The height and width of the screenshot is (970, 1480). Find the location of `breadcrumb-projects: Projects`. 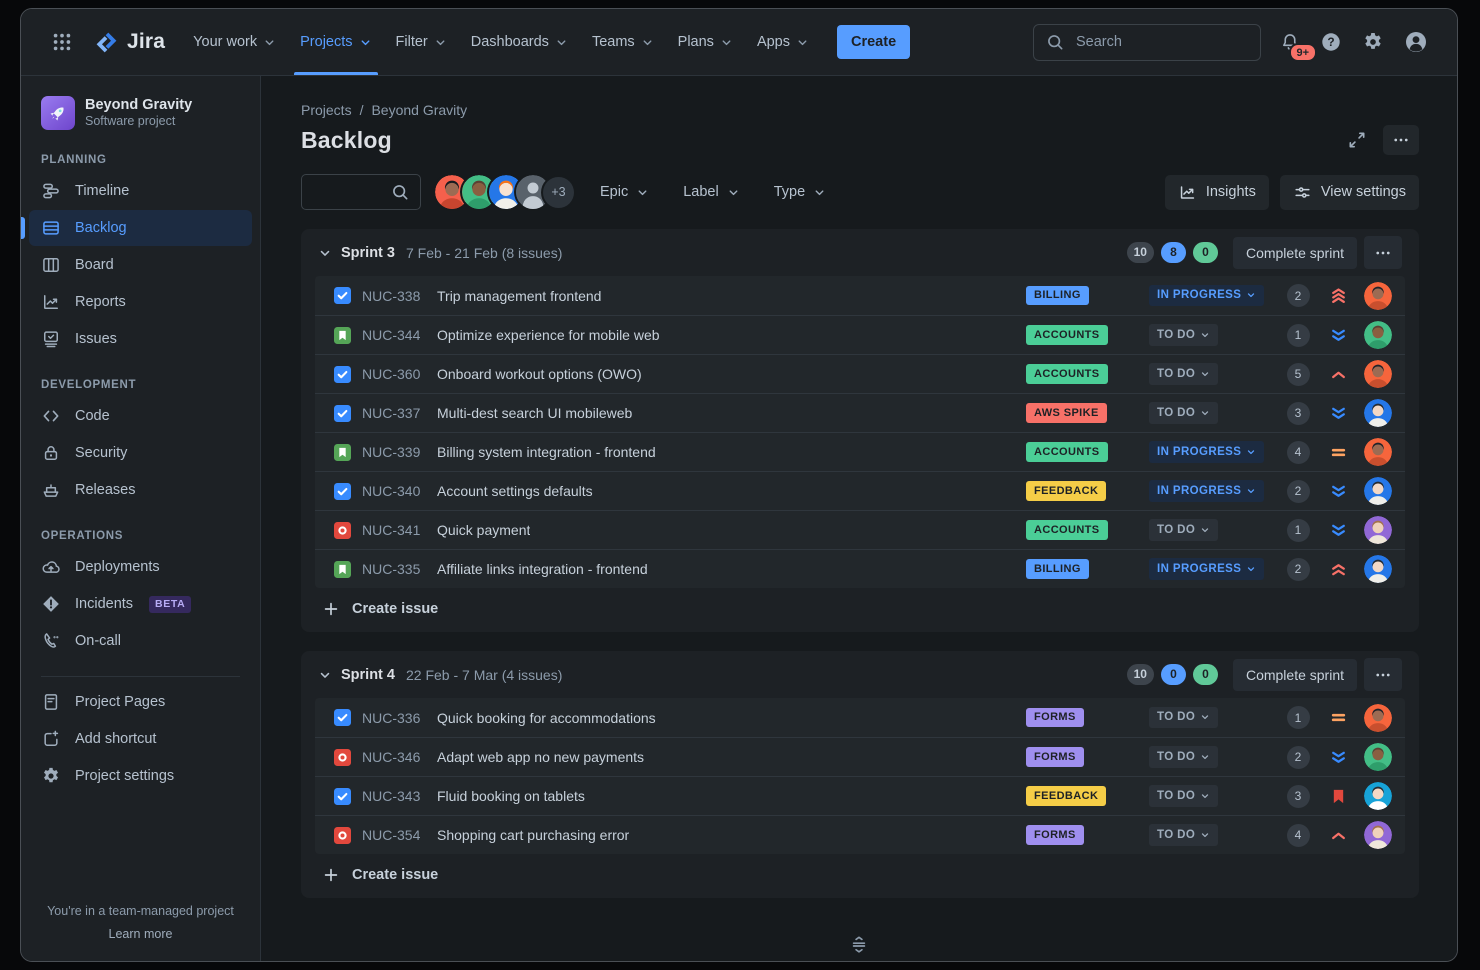

breadcrumb-projects: Projects is located at coordinates (326, 110).